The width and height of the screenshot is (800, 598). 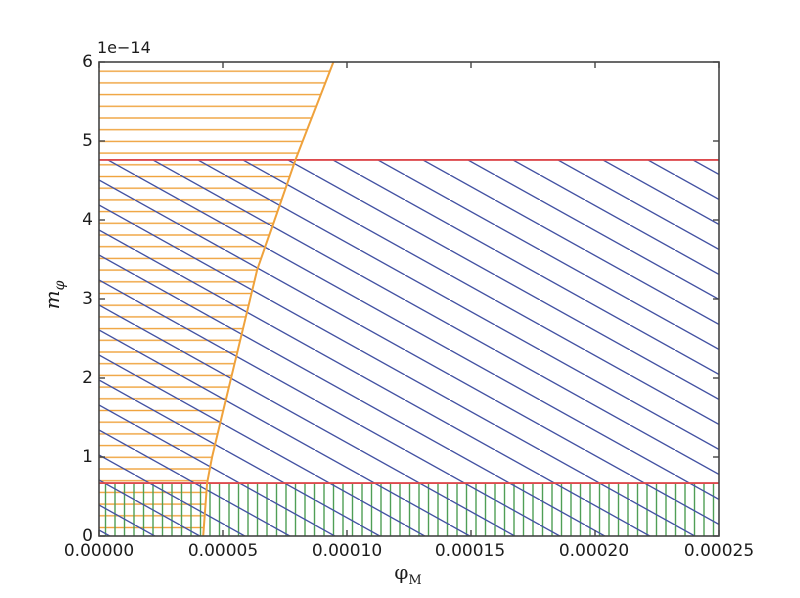 I want to click on y-tick-label-5: 5, so click(x=87, y=141).